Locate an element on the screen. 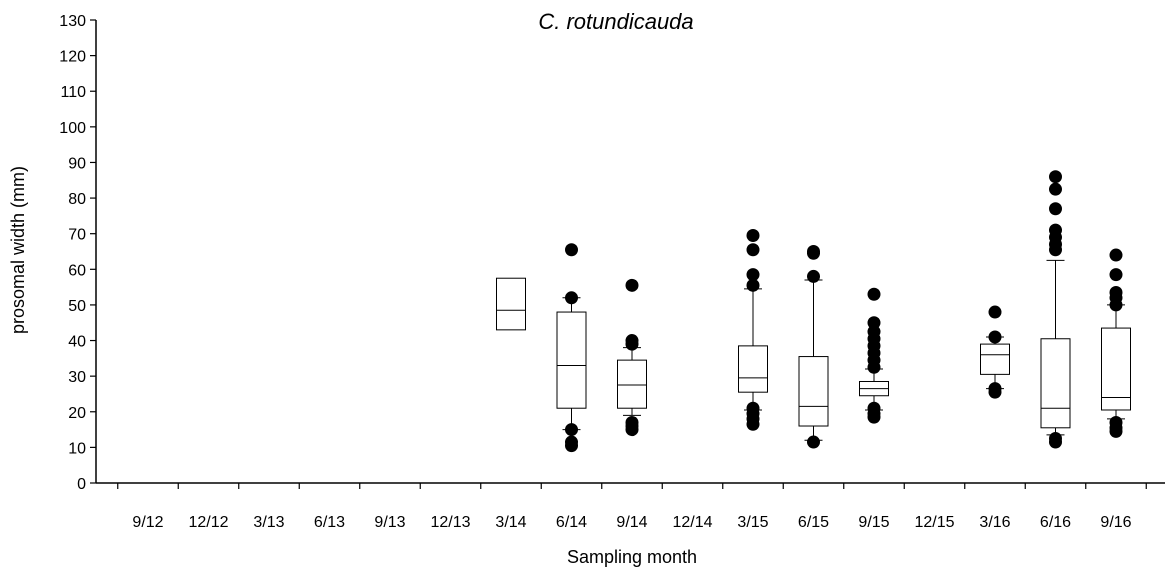 The height and width of the screenshot is (574, 1168). x-tick-label: 3/13 is located at coordinates (268, 522).